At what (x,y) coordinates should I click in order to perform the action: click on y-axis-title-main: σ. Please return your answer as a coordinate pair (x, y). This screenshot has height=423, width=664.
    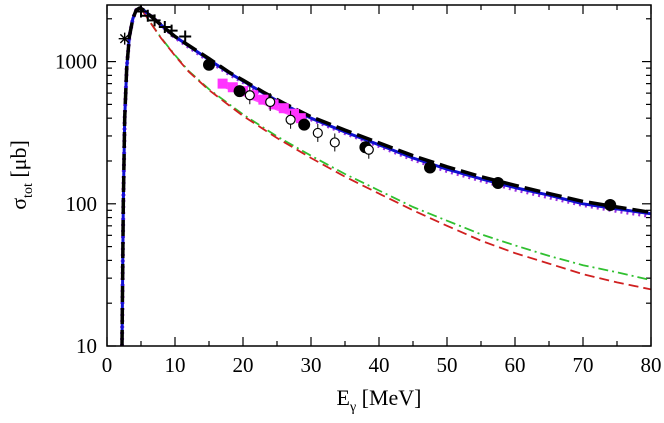
    Looking at the image, I should click on (18, 204).